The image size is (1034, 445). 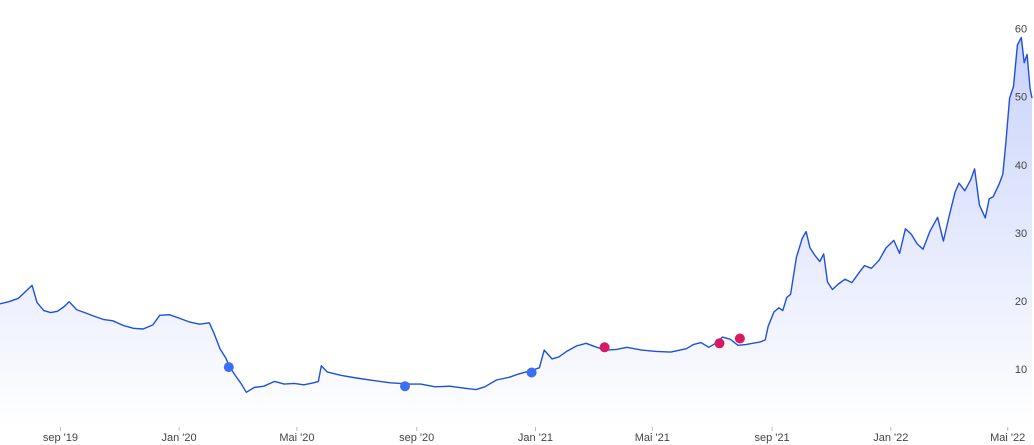 I want to click on y-tick-label: 20, so click(x=1021, y=302).